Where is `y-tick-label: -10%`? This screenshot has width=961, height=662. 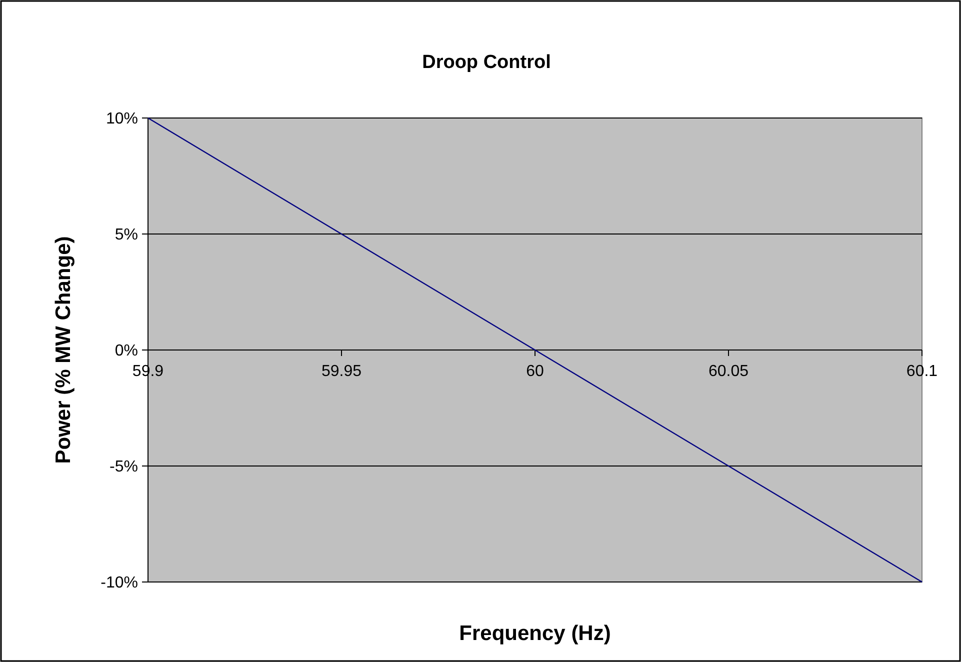
y-tick-label: -10% is located at coordinates (119, 583).